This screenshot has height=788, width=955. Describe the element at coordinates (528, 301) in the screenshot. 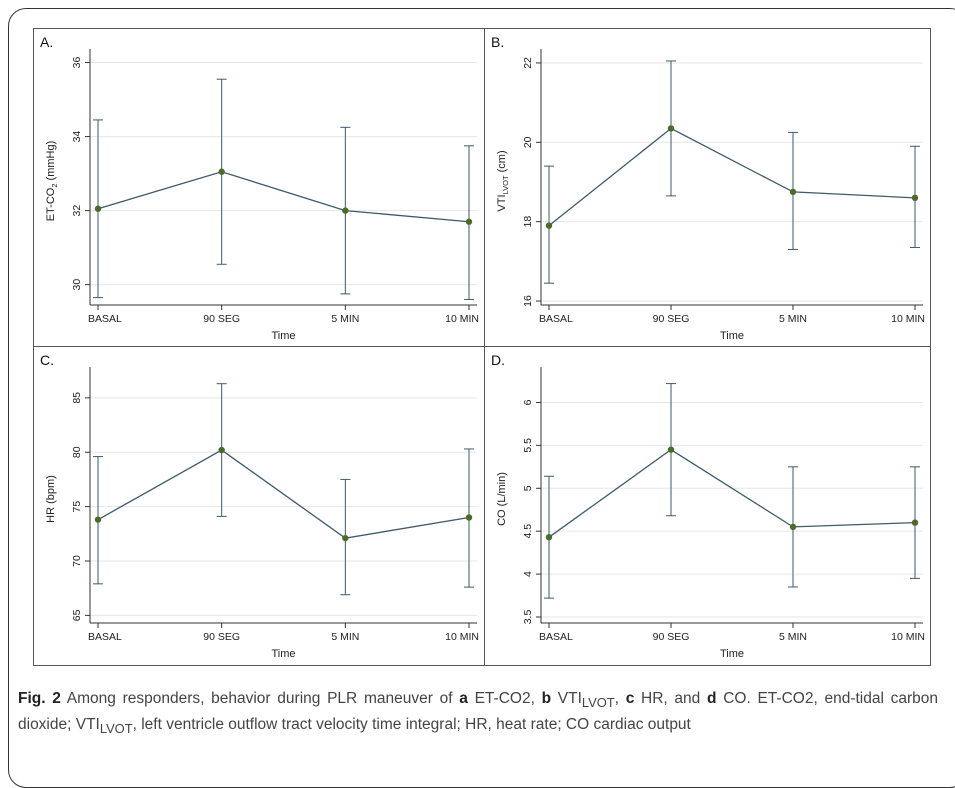

I see `y-tick-label: 16` at that location.